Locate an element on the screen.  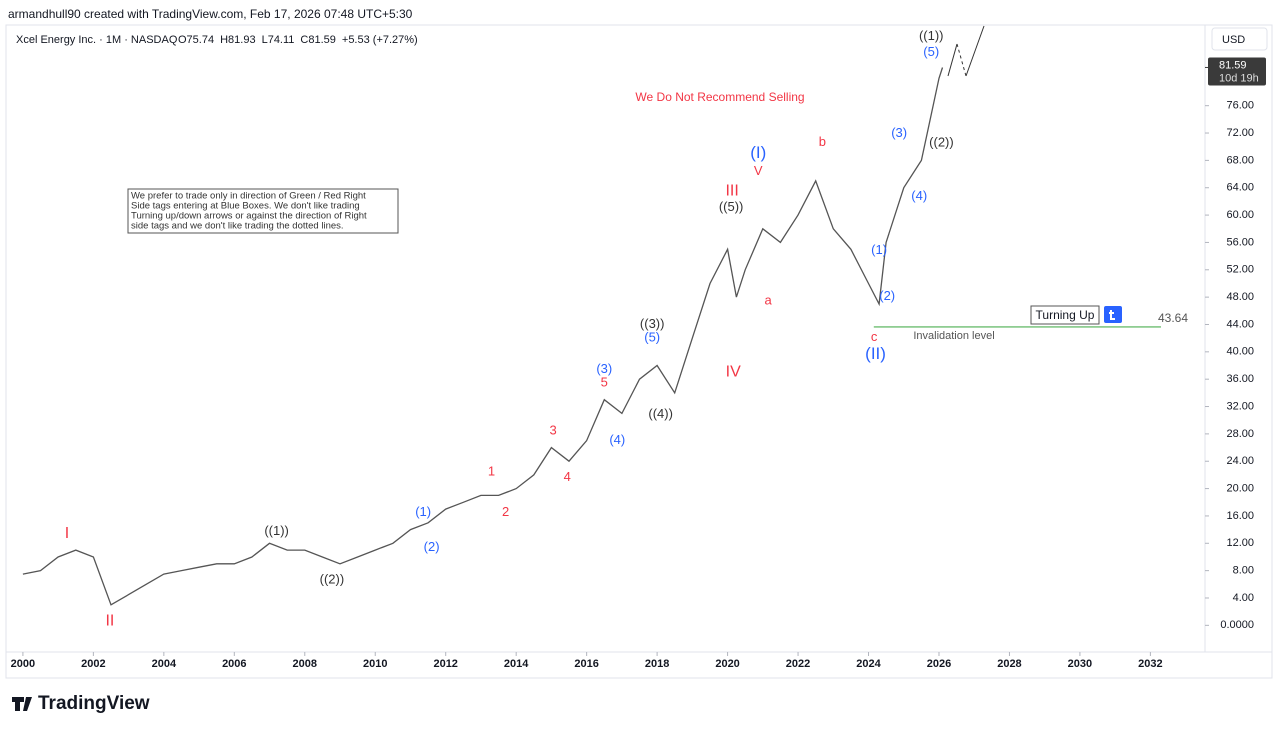
wave-label: (I) is located at coordinates (758, 152).